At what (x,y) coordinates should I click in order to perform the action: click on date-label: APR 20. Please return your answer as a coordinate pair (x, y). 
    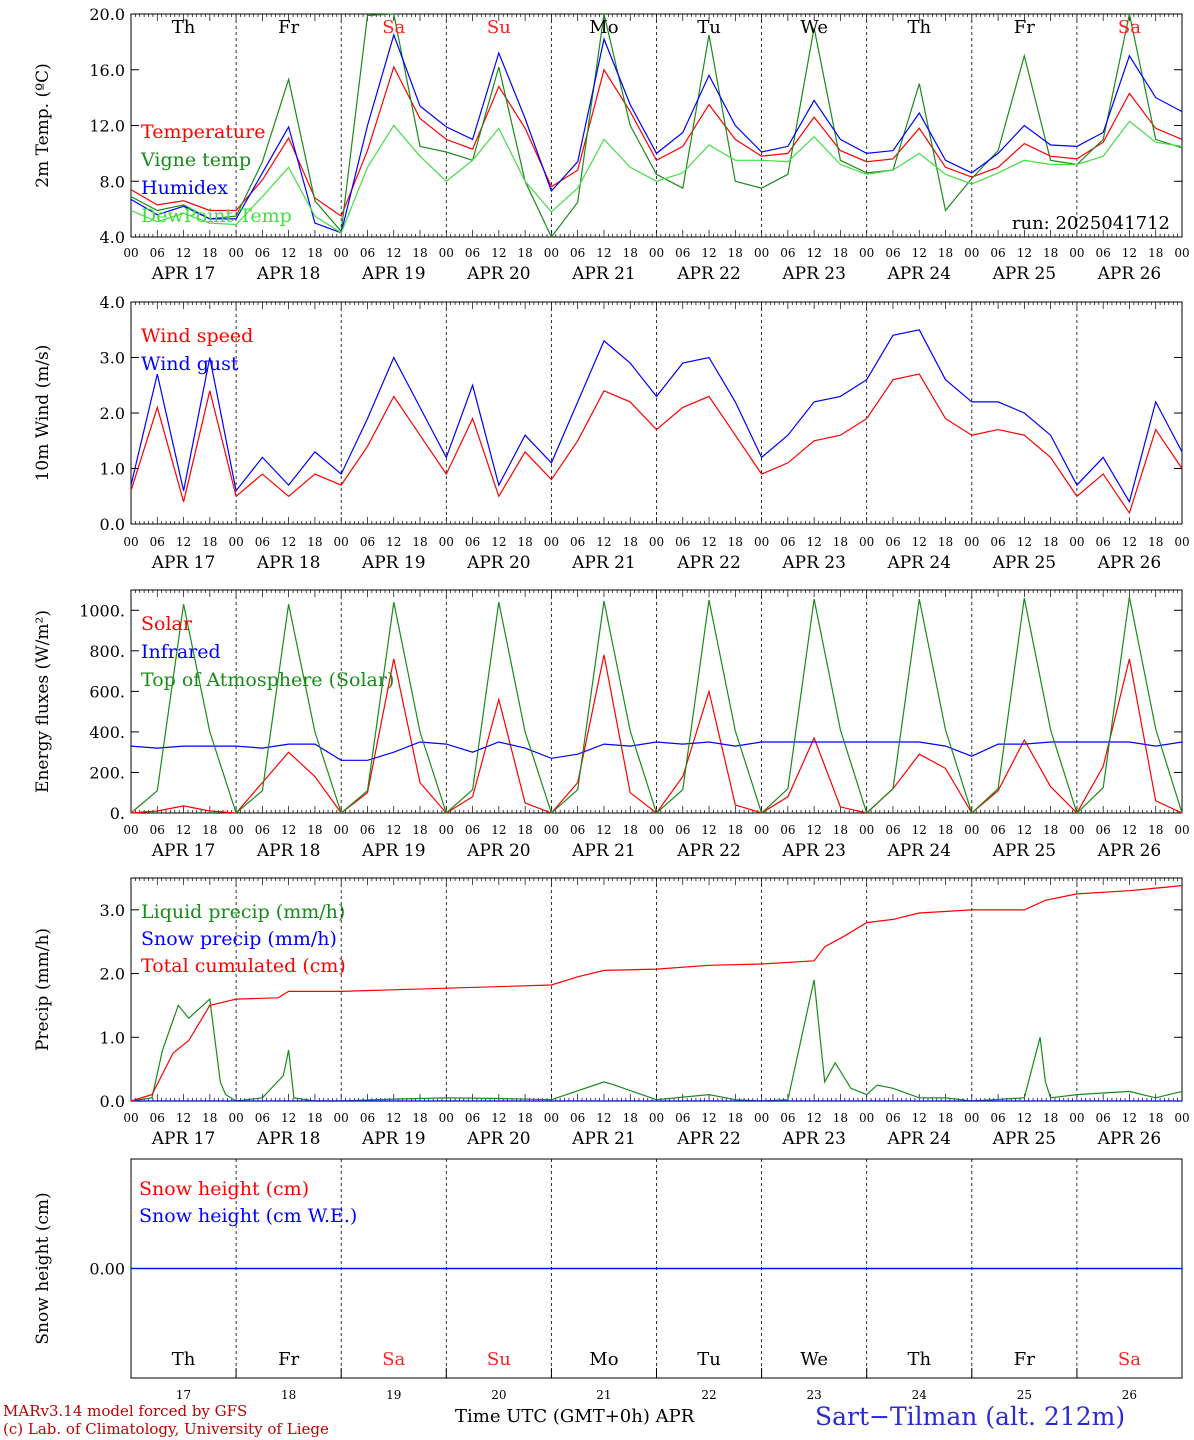
    Looking at the image, I should click on (498, 274).